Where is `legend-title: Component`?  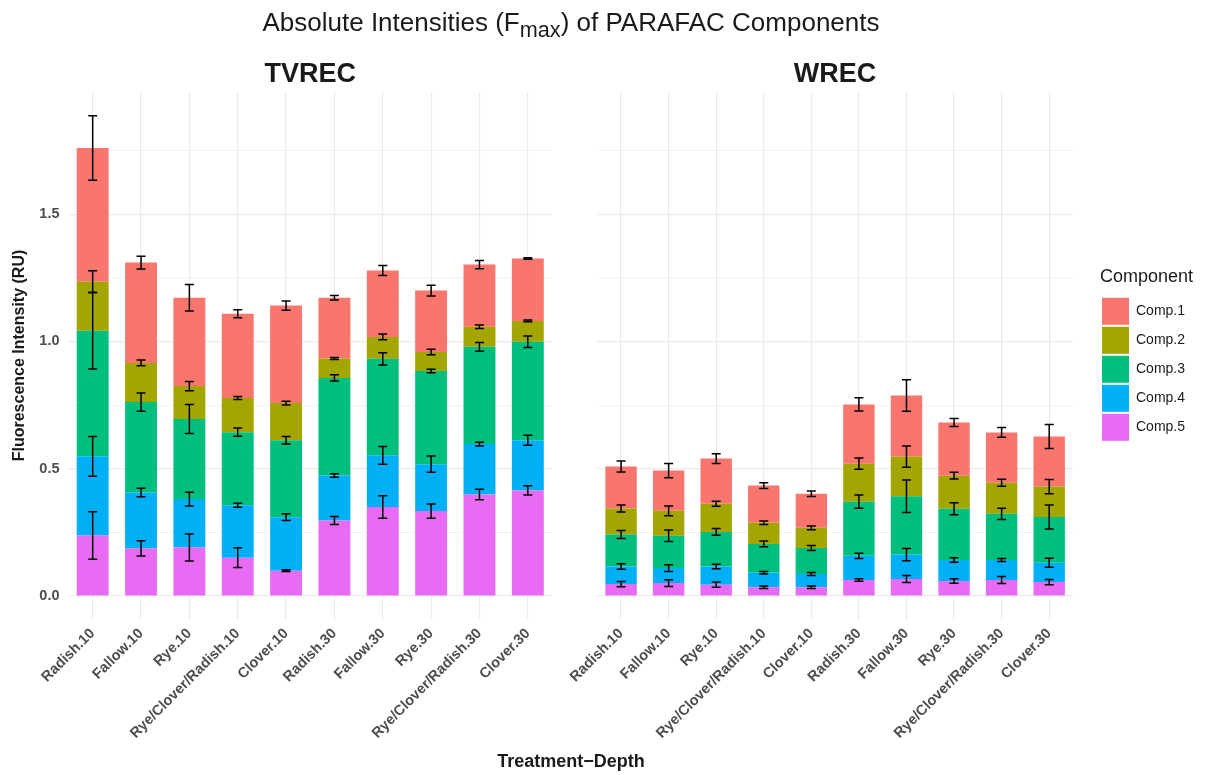
legend-title: Component is located at coordinates (1146, 276).